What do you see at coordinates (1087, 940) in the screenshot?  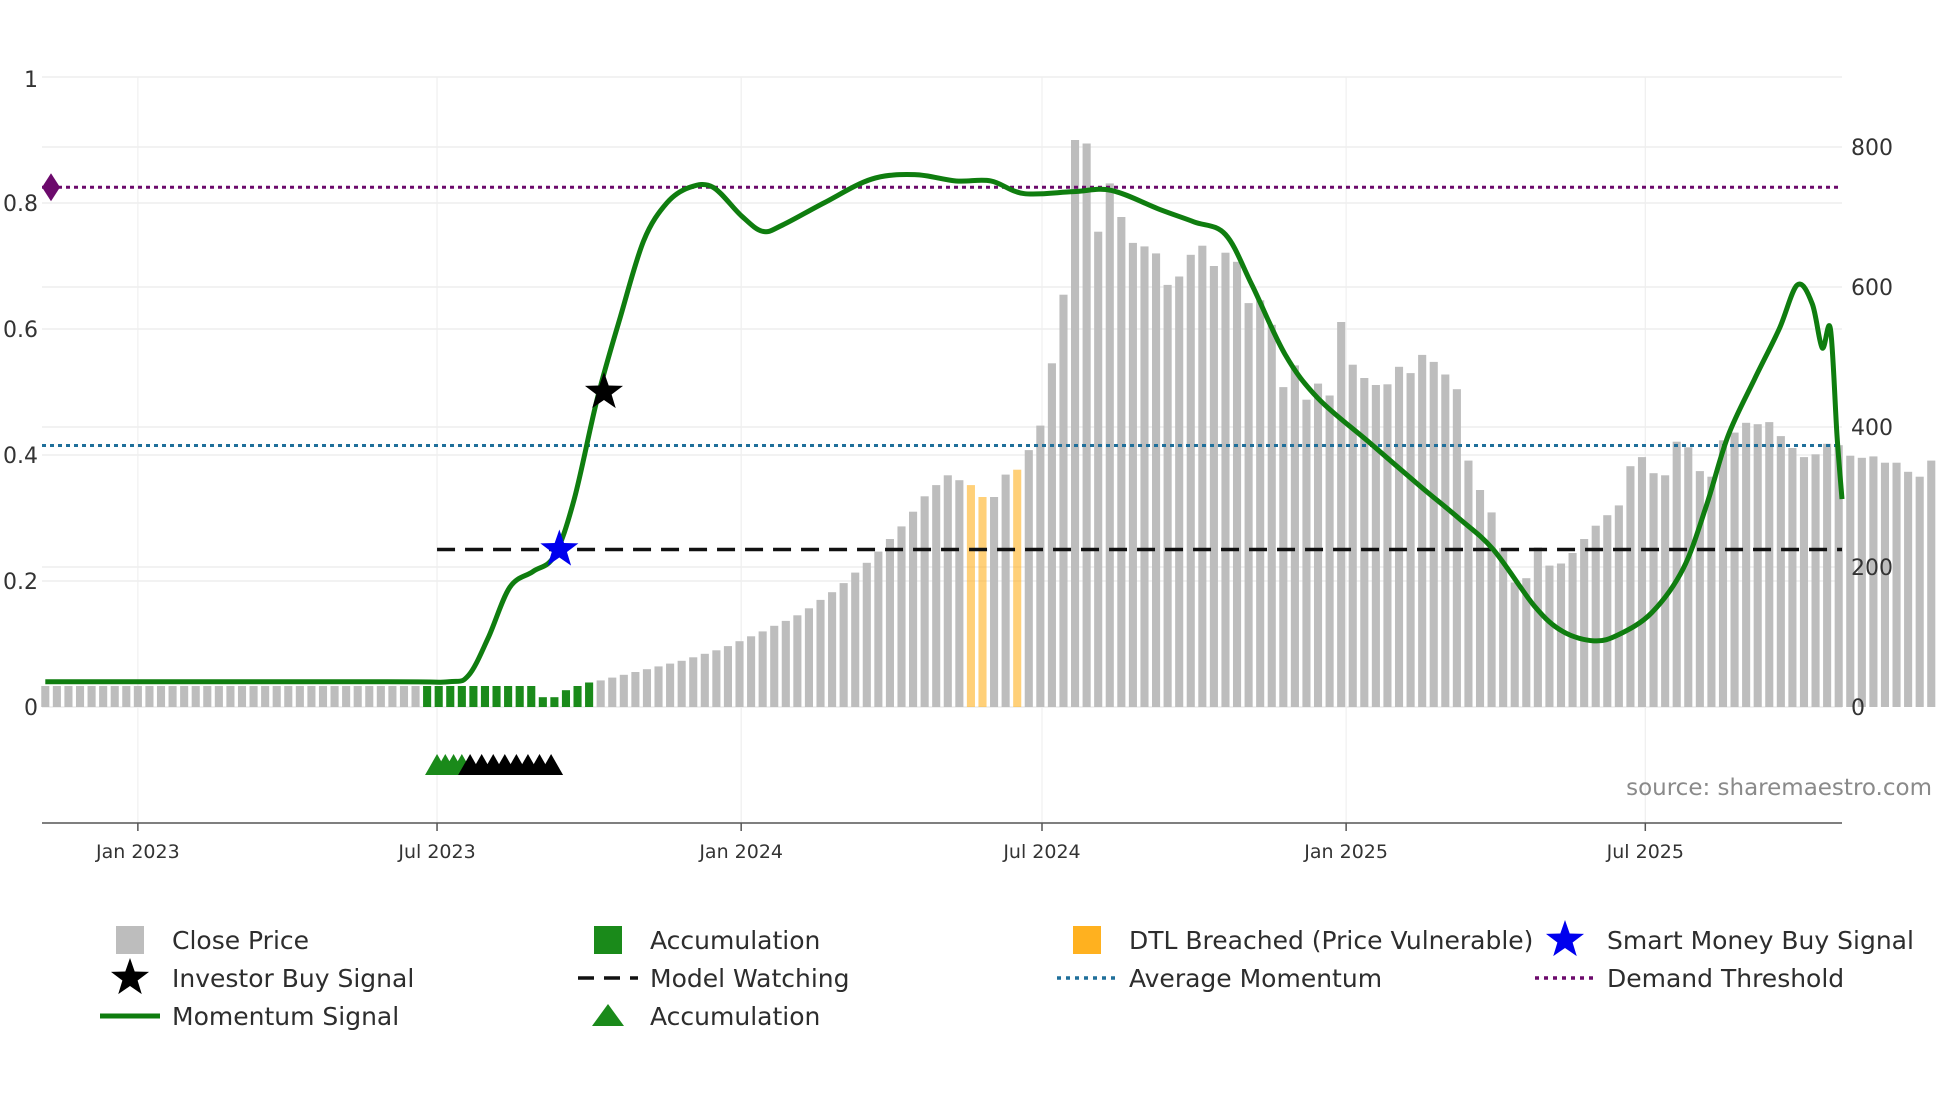 I see `legend-swatch-dtl` at bounding box center [1087, 940].